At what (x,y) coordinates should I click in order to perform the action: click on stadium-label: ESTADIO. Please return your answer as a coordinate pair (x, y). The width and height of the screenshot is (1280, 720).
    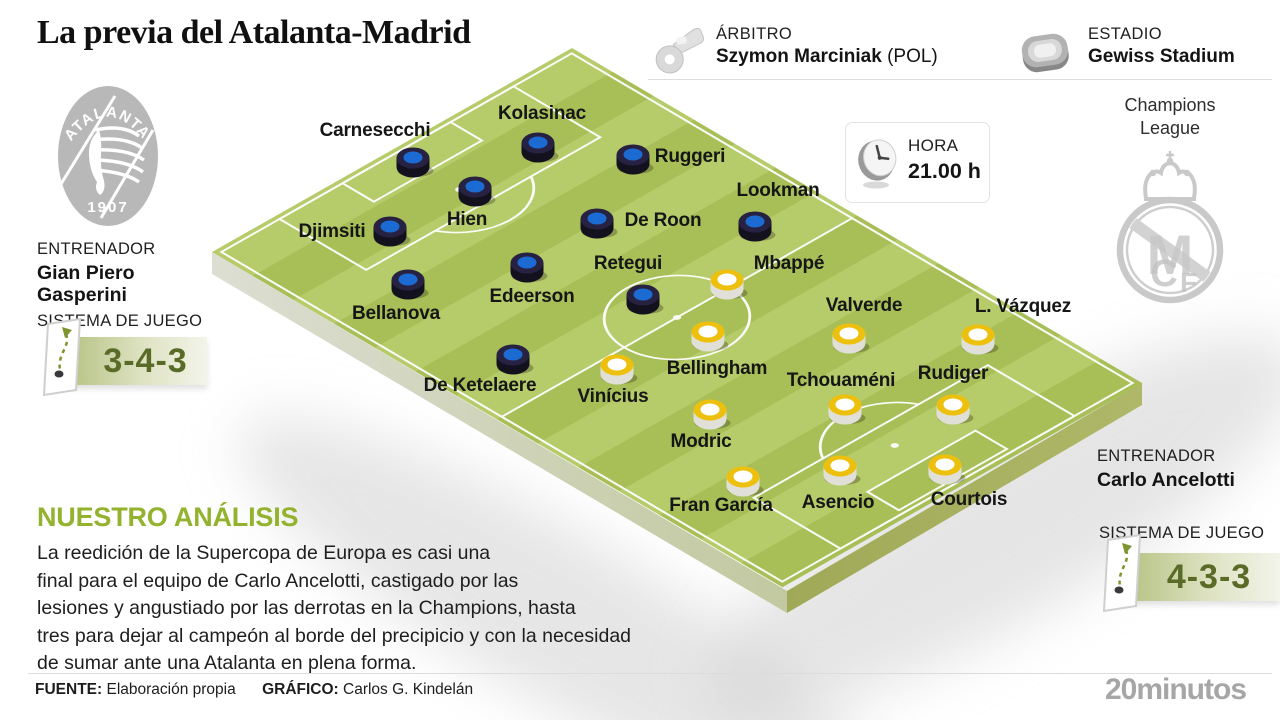
    Looking at the image, I should click on (1125, 34).